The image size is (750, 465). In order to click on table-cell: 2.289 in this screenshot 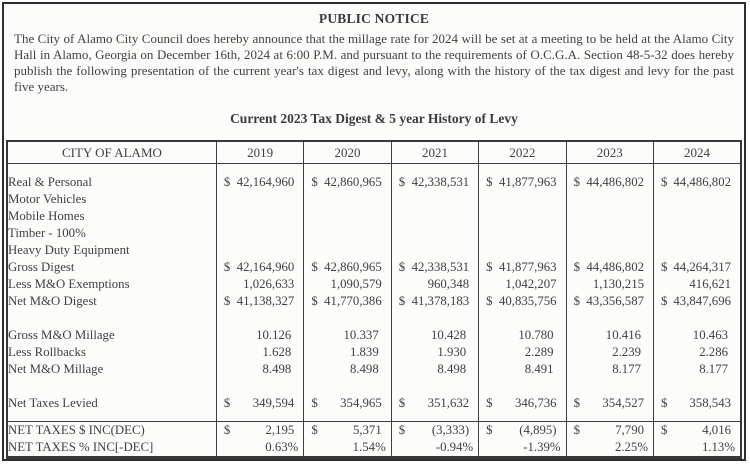, I will do `click(522, 352)`.